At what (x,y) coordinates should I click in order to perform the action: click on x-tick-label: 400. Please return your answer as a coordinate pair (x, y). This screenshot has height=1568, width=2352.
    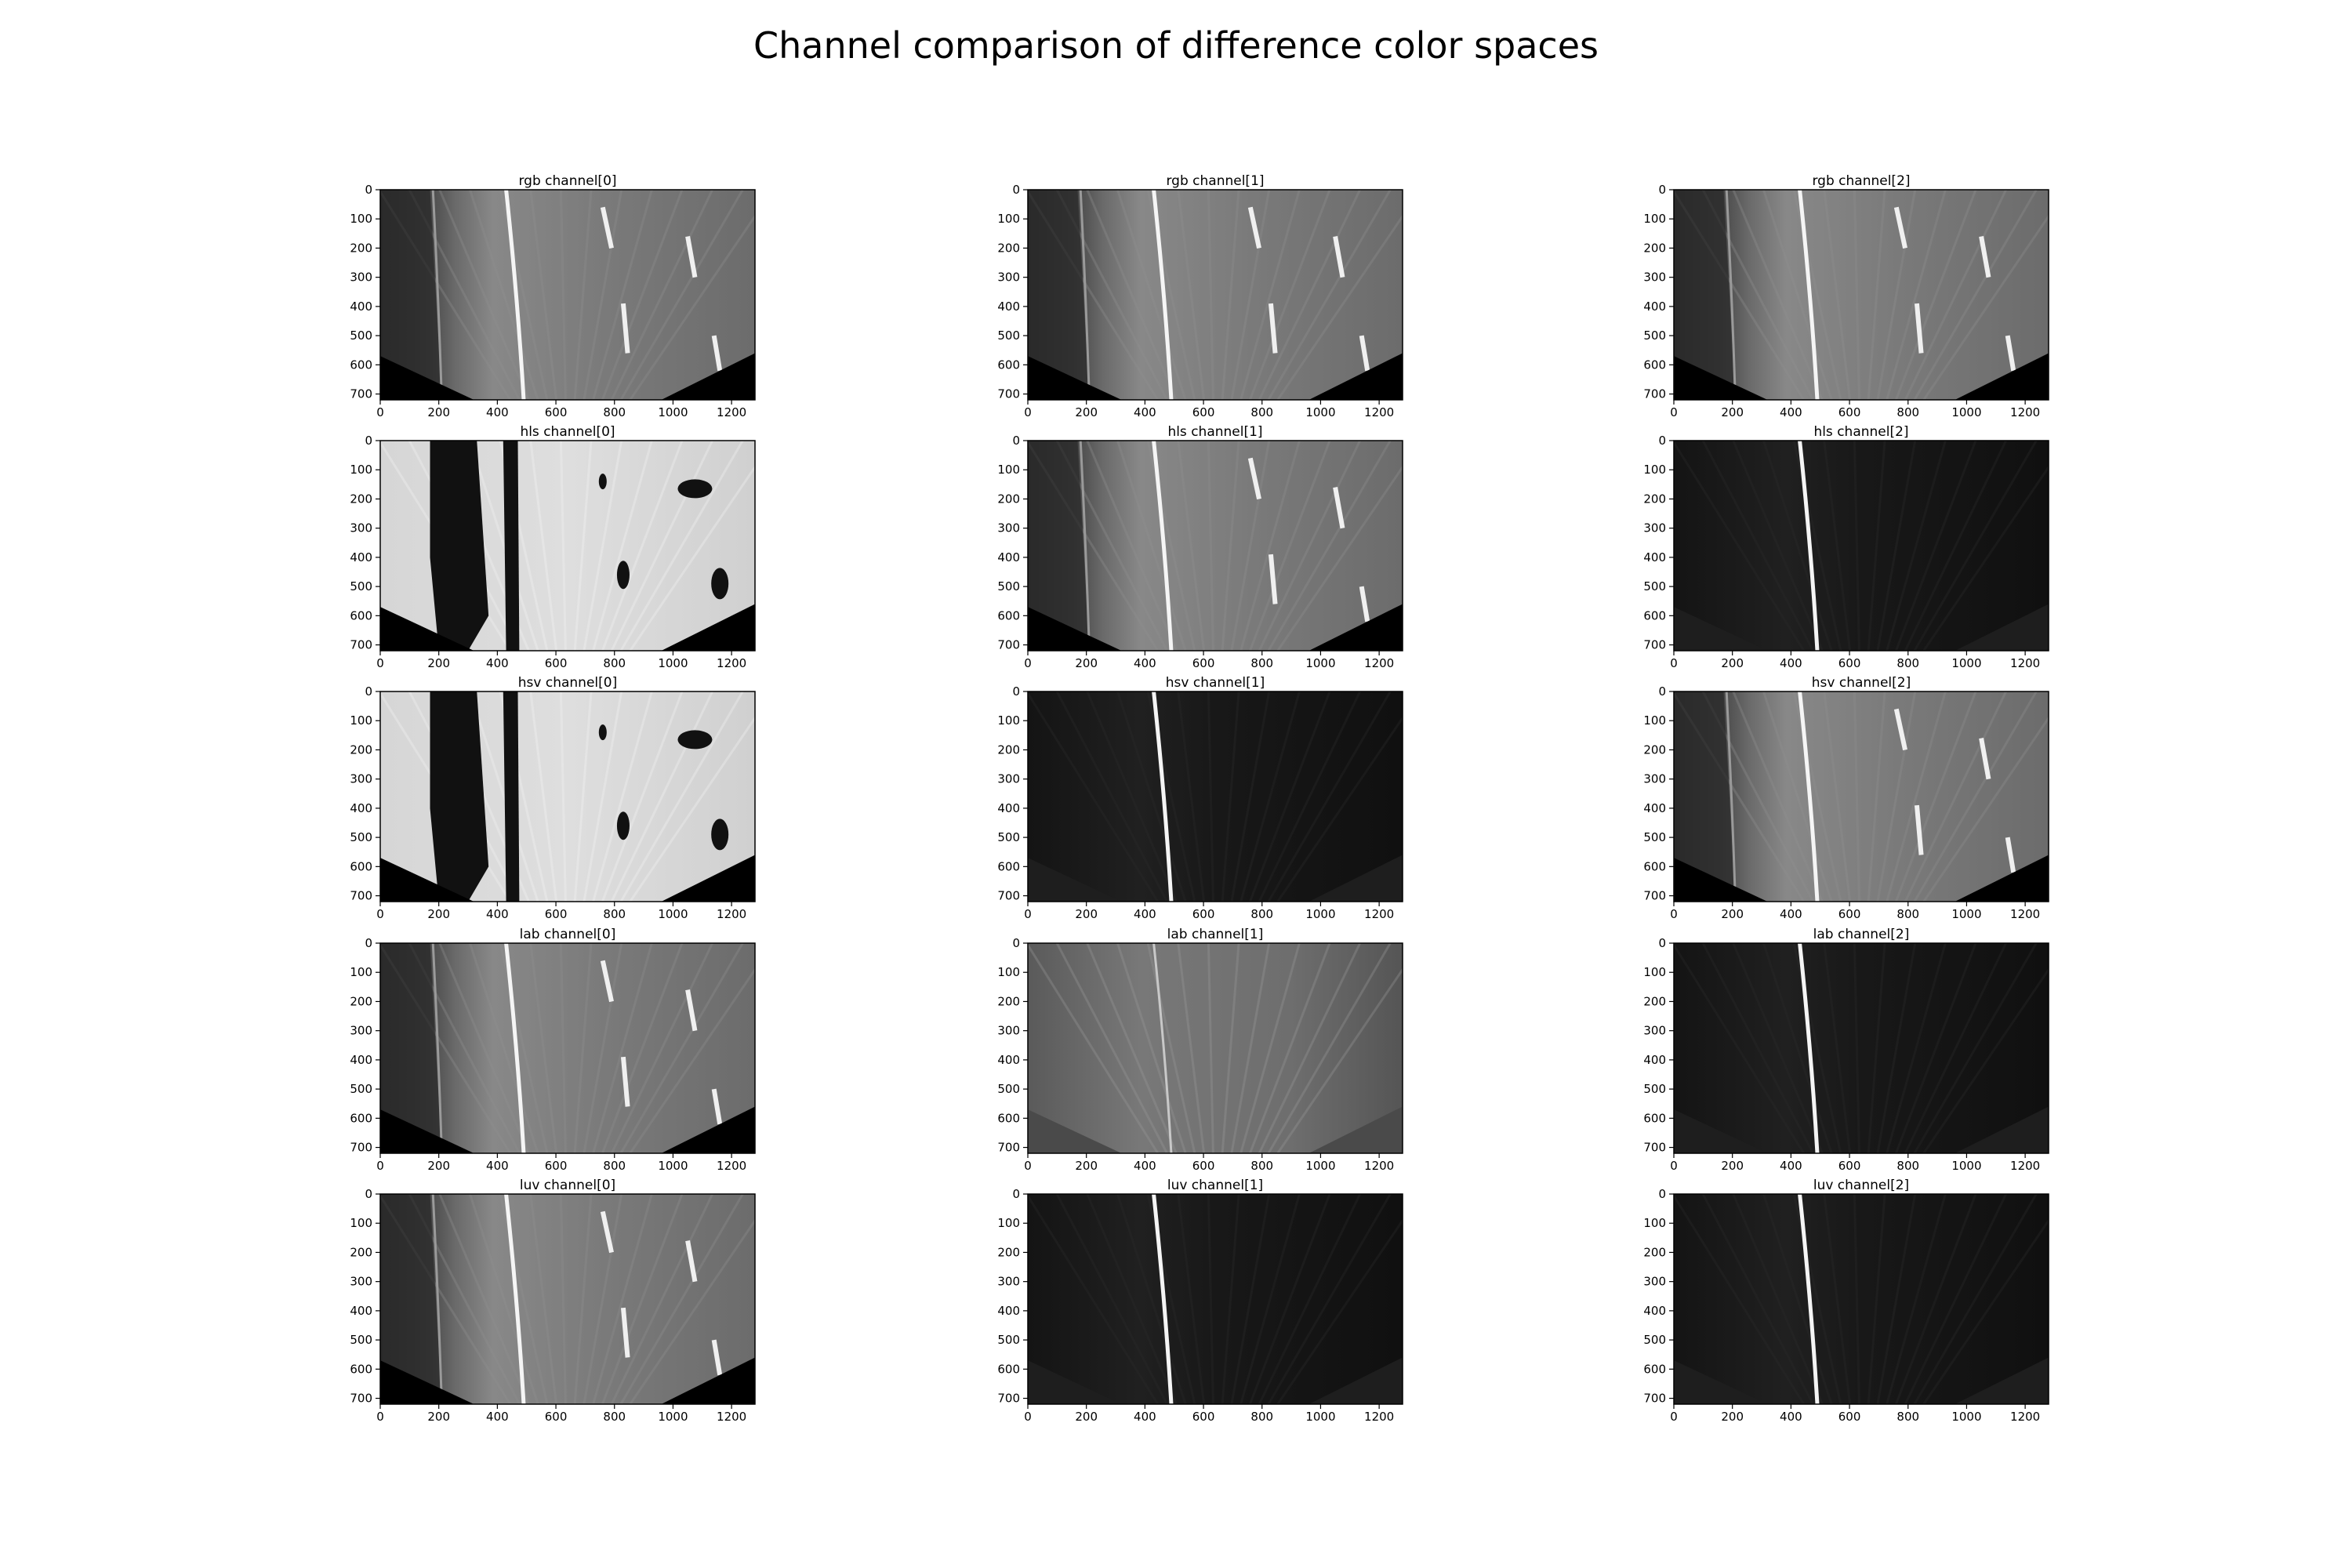
    Looking at the image, I should click on (1791, 1166).